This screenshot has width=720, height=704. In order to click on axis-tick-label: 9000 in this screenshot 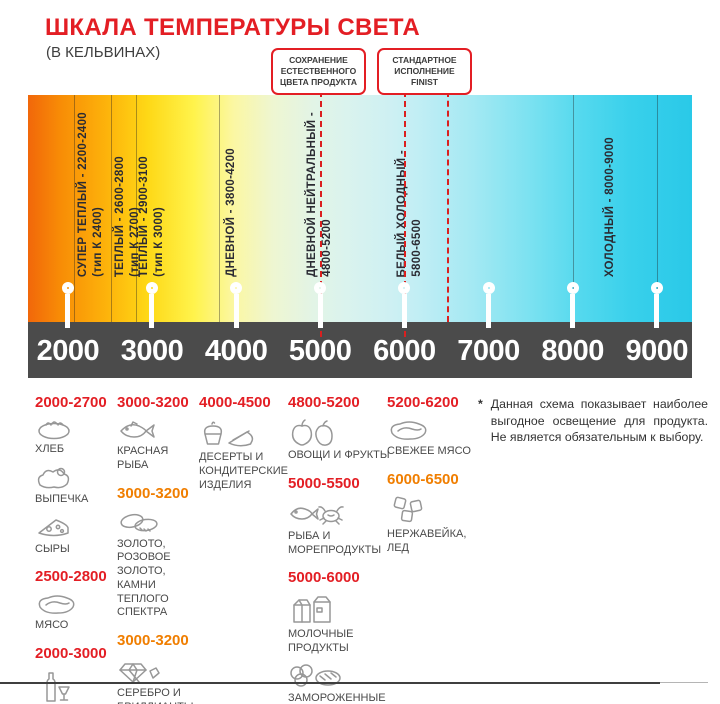, I will do `click(657, 351)`.